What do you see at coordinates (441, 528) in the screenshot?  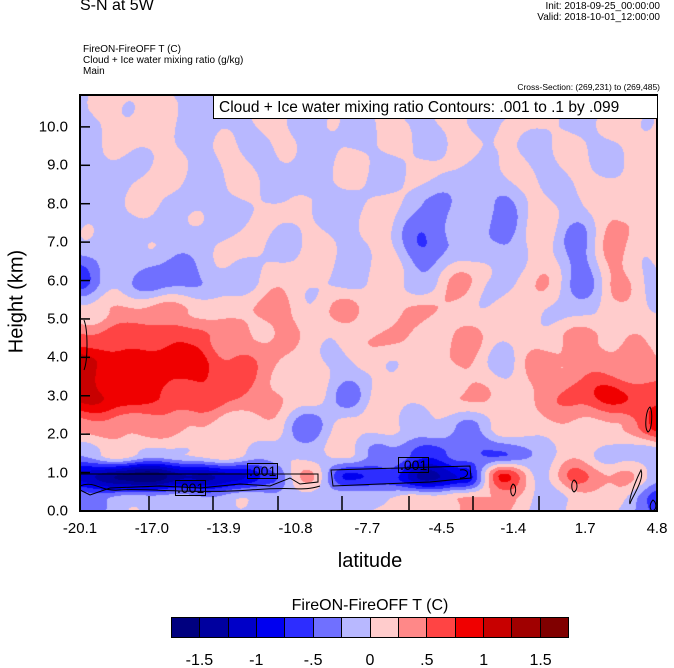 I see `x-tick-label: -4.5` at bounding box center [441, 528].